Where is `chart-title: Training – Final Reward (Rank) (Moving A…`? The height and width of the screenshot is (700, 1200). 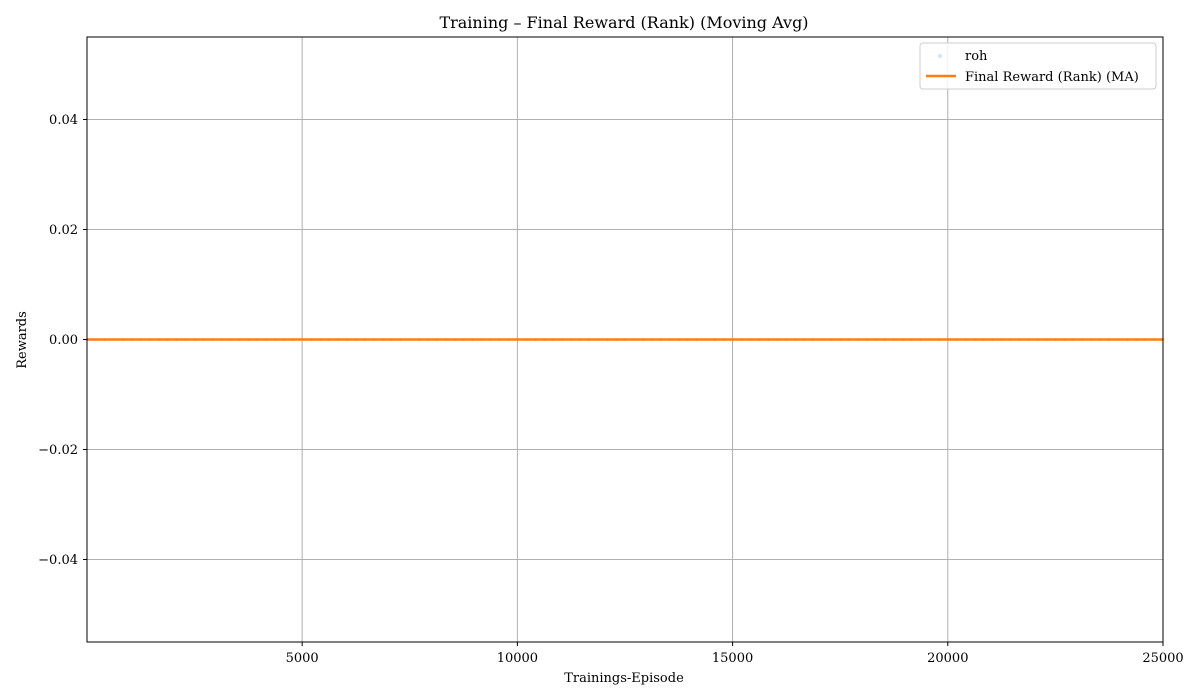 chart-title: Training – Final Reward (Rank) (Moving A… is located at coordinates (623, 22).